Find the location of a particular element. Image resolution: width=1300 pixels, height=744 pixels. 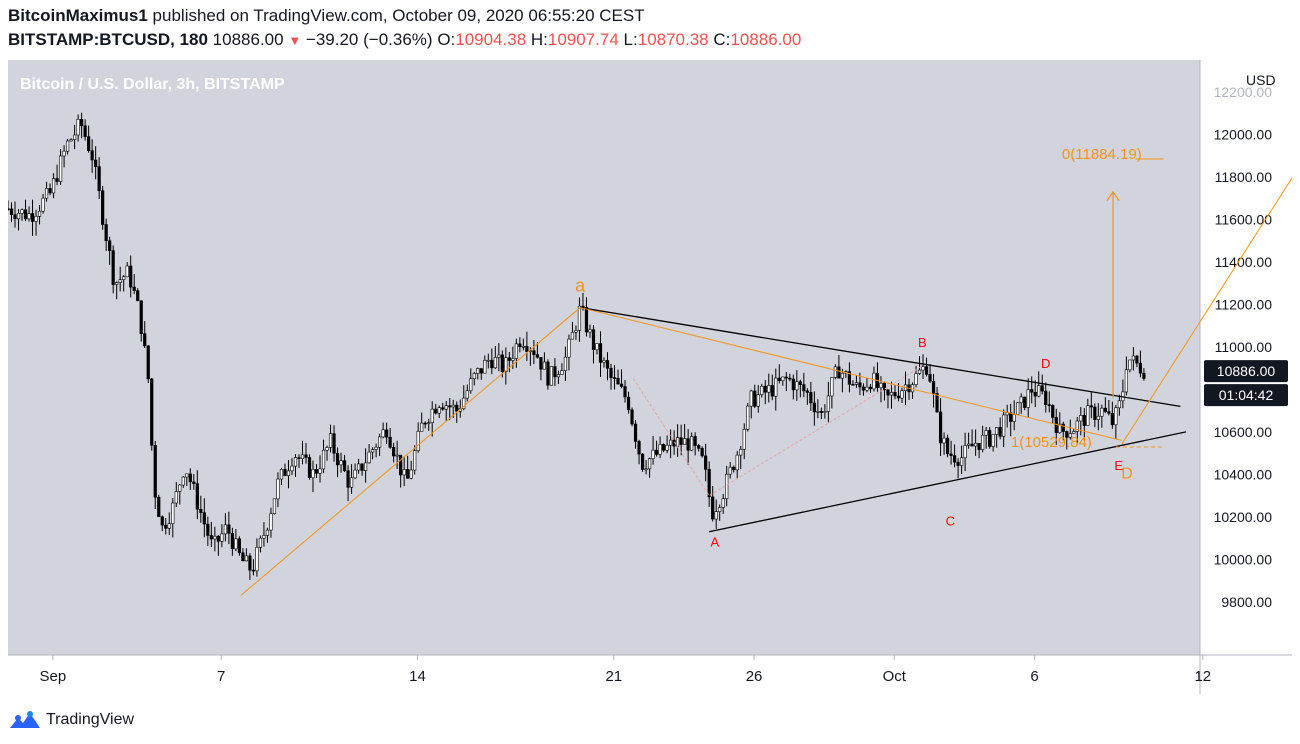

y-tick-label: 11600.00 is located at coordinates (1244, 219).